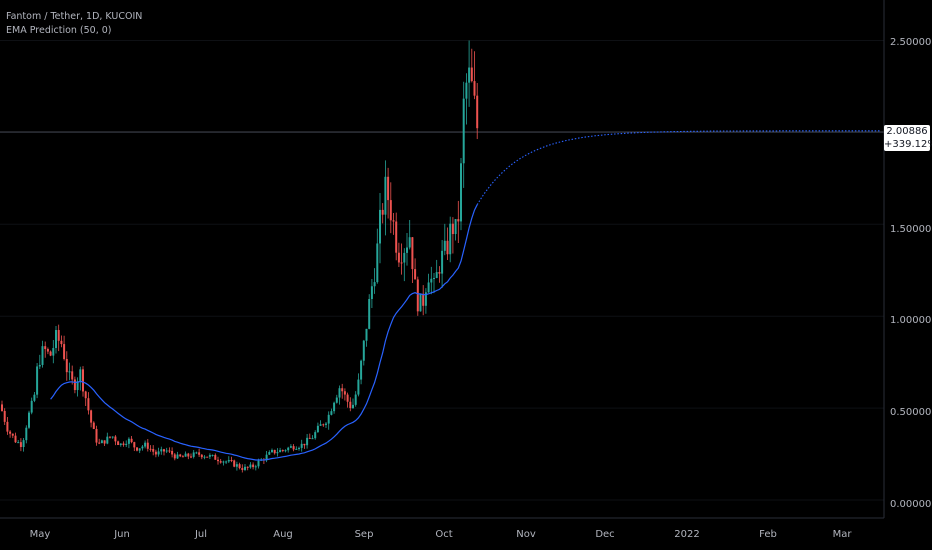  What do you see at coordinates (200, 534) in the screenshot?
I see `time-tick-jul: Jul` at bounding box center [200, 534].